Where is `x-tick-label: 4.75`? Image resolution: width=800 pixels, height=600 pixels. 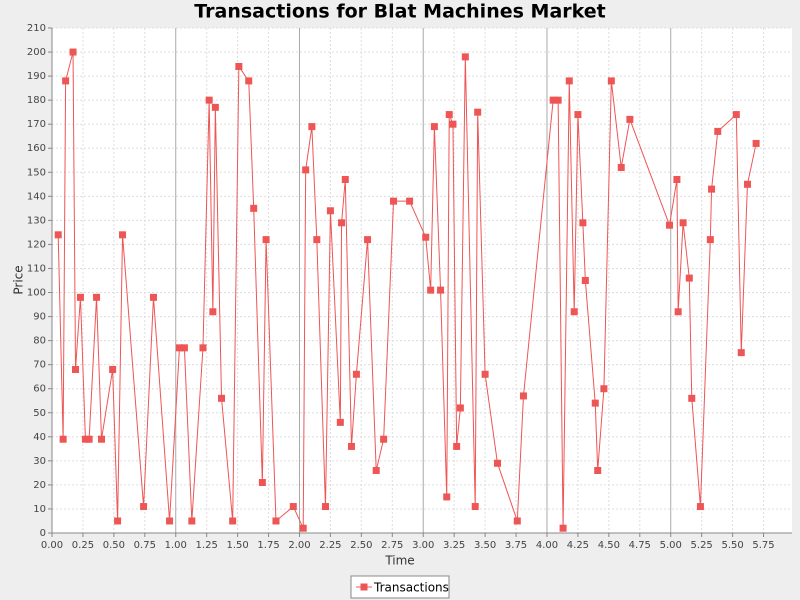 x-tick-label: 4.75 is located at coordinates (640, 545).